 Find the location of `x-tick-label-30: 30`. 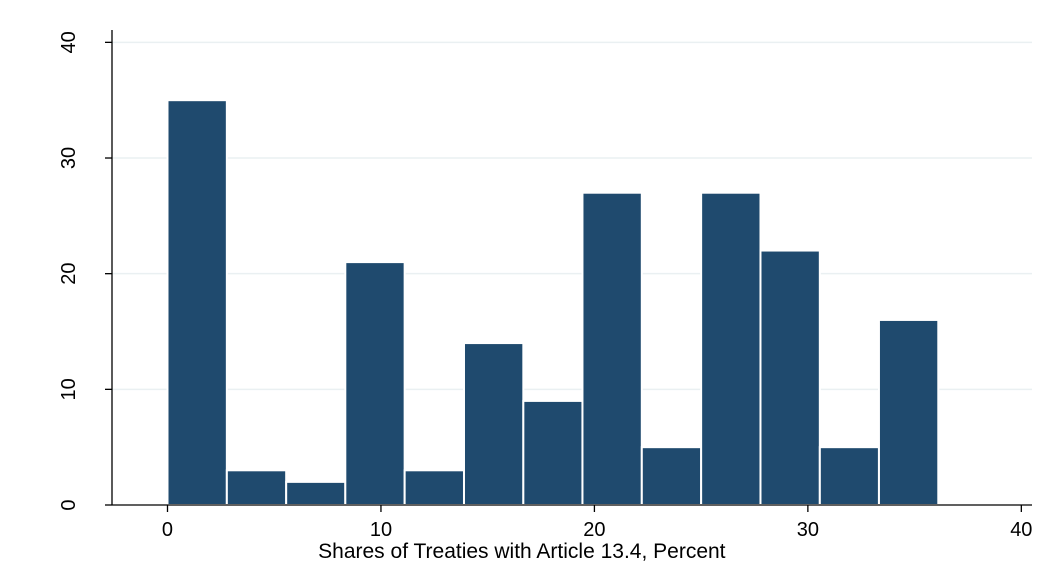

x-tick-label-30: 30 is located at coordinates (808, 530).